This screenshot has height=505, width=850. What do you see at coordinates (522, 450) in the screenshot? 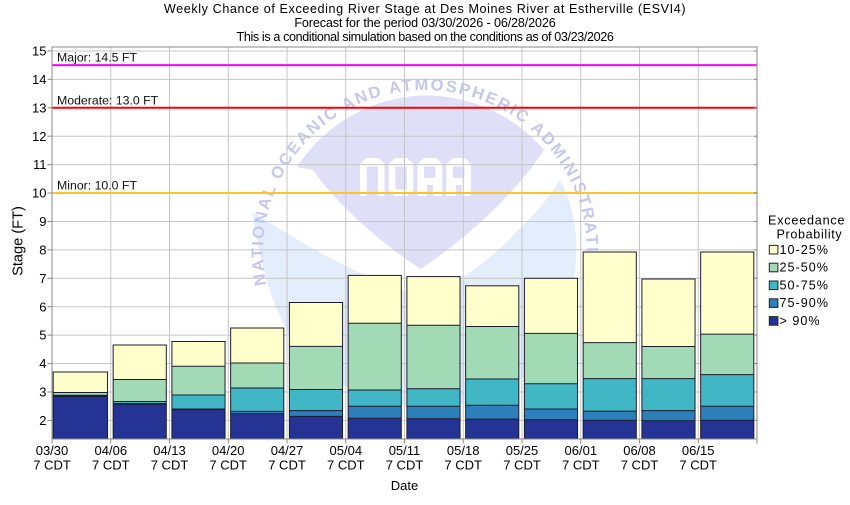
I see `svg-text: 05/25` at bounding box center [522, 450].